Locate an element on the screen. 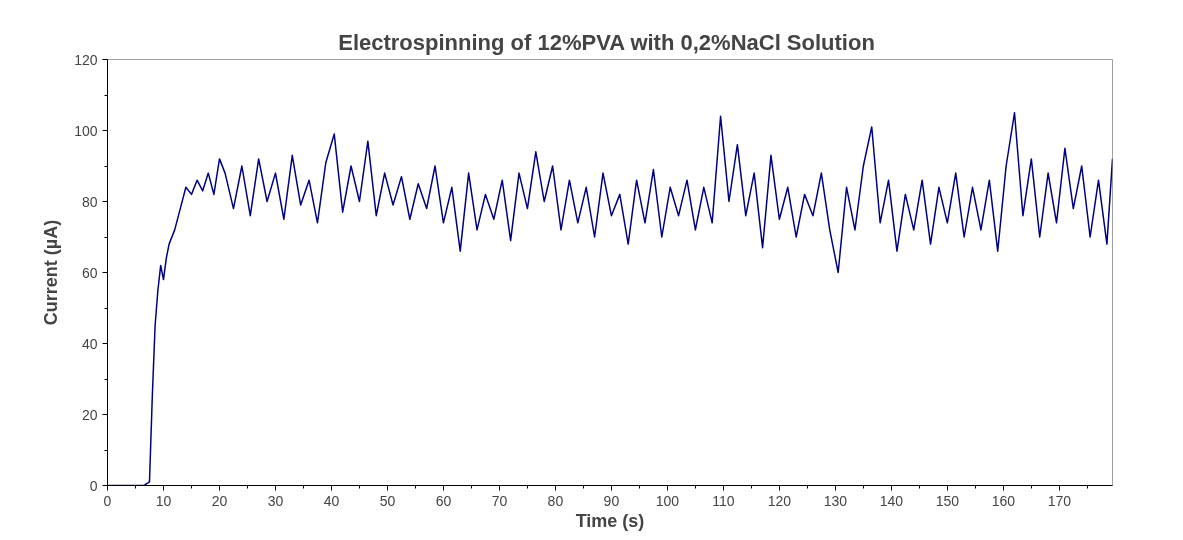  x-tick-label: 20 is located at coordinates (219, 500).